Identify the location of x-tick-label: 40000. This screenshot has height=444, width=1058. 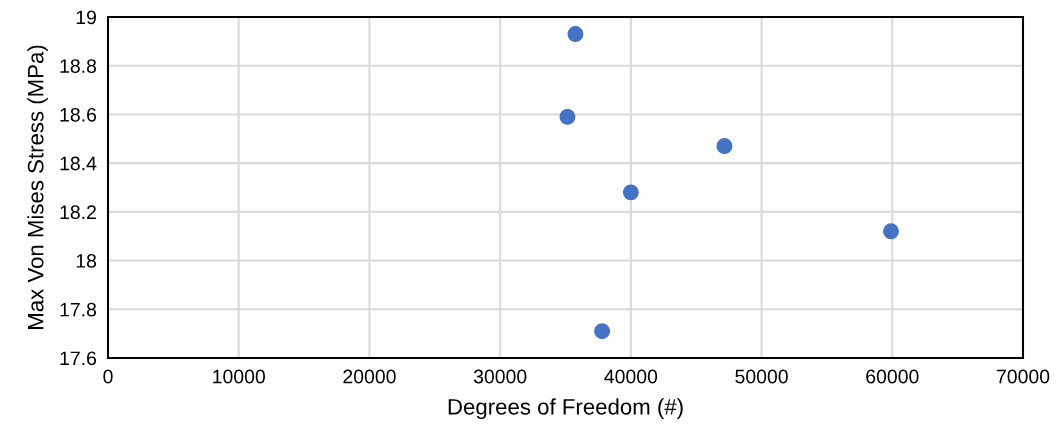
(631, 376).